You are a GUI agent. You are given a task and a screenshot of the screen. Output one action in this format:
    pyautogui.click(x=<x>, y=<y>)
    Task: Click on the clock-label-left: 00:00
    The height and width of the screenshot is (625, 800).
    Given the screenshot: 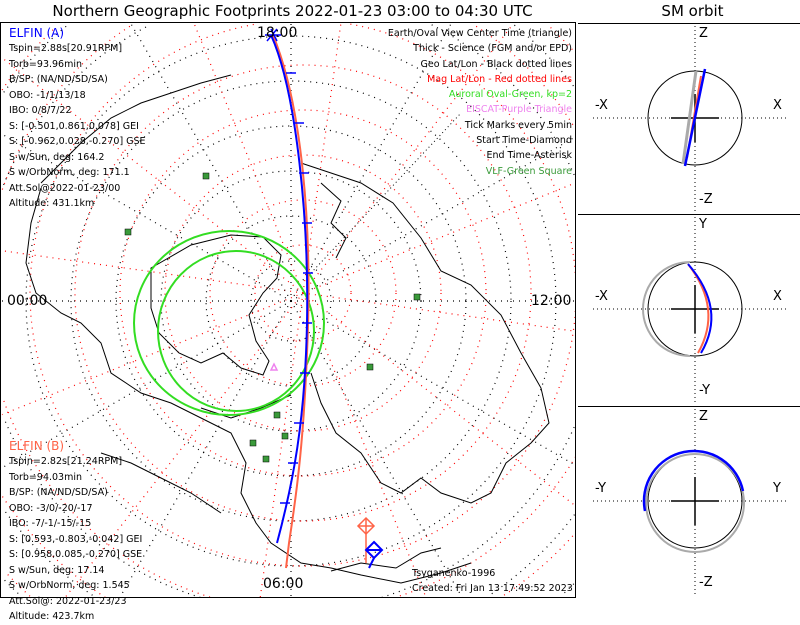 What is the action you would take?
    pyautogui.click(x=27, y=301)
    